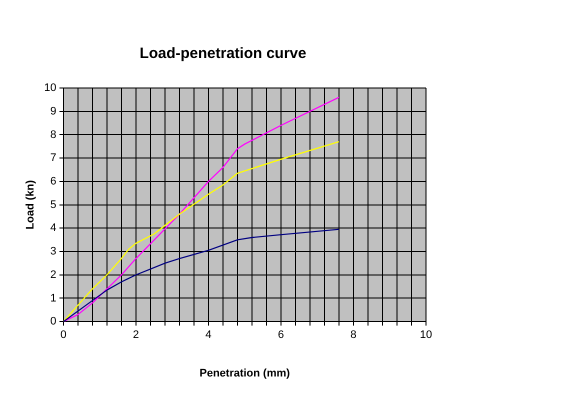 The width and height of the screenshot is (566, 404). Describe the element at coordinates (53, 158) in the screenshot. I see `y-tick-label: 7` at that location.